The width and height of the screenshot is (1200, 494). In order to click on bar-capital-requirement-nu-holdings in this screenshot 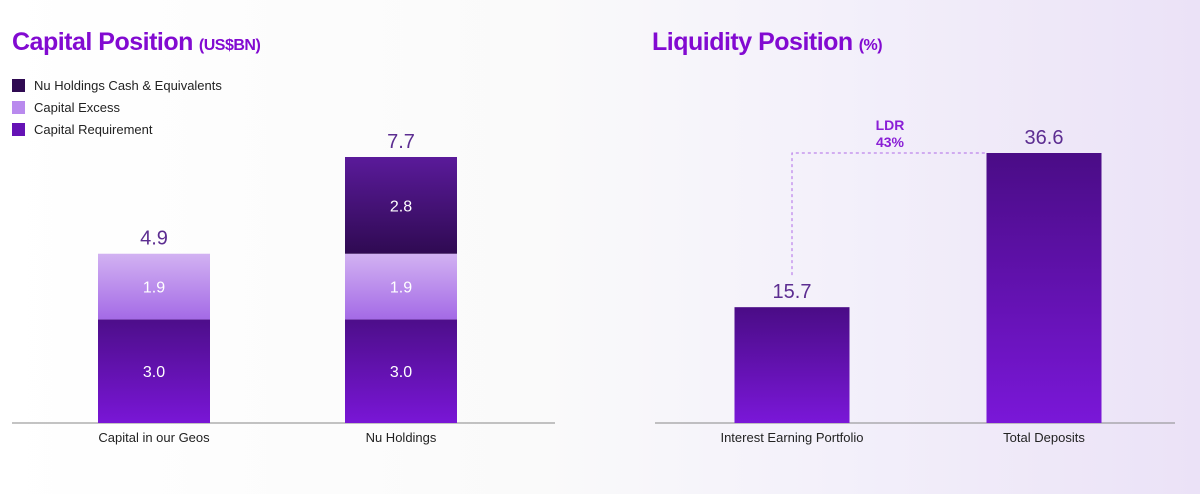, I will do `click(401, 371)`.